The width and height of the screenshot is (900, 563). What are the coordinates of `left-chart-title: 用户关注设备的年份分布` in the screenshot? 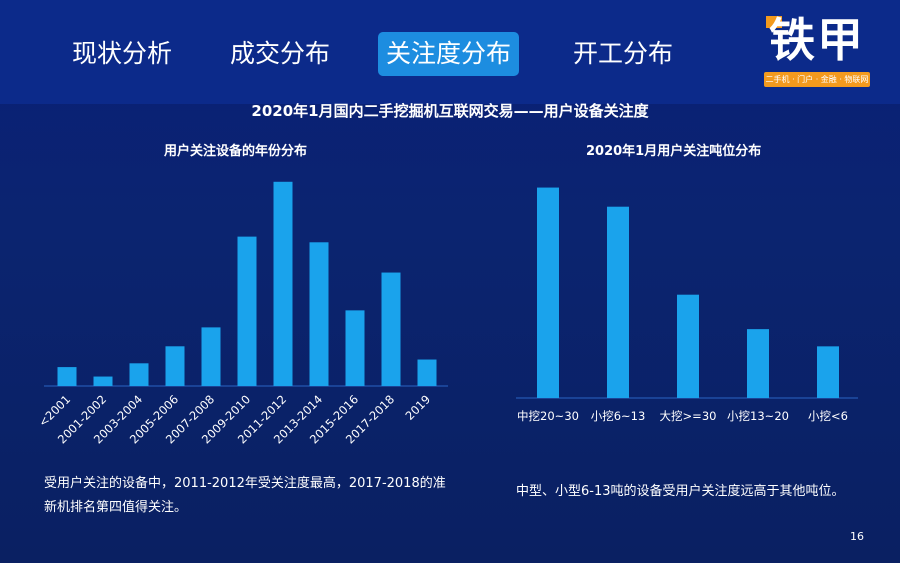 It's located at (236, 151).